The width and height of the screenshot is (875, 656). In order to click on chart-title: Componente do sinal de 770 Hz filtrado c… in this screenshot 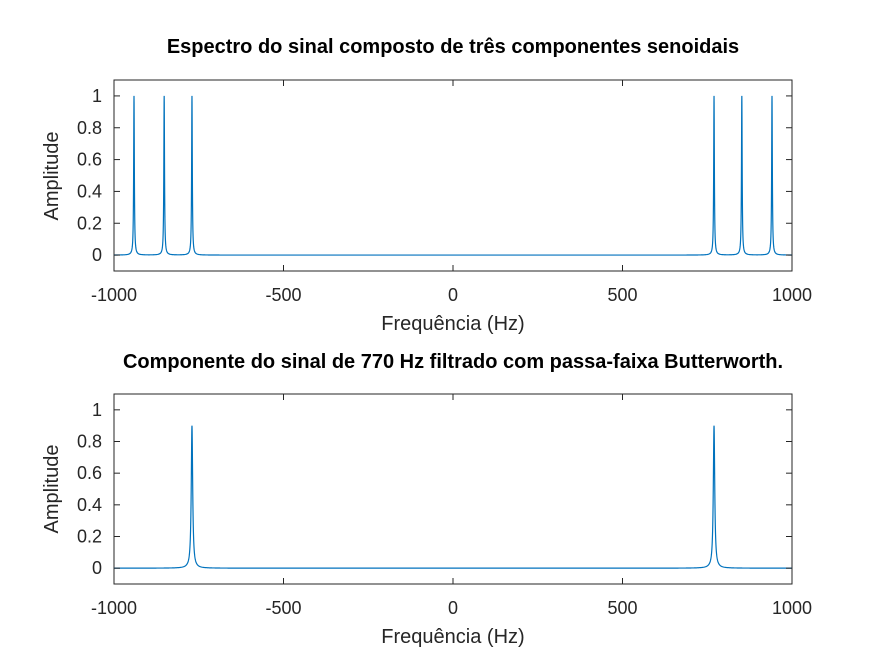, I will do `click(453, 362)`.